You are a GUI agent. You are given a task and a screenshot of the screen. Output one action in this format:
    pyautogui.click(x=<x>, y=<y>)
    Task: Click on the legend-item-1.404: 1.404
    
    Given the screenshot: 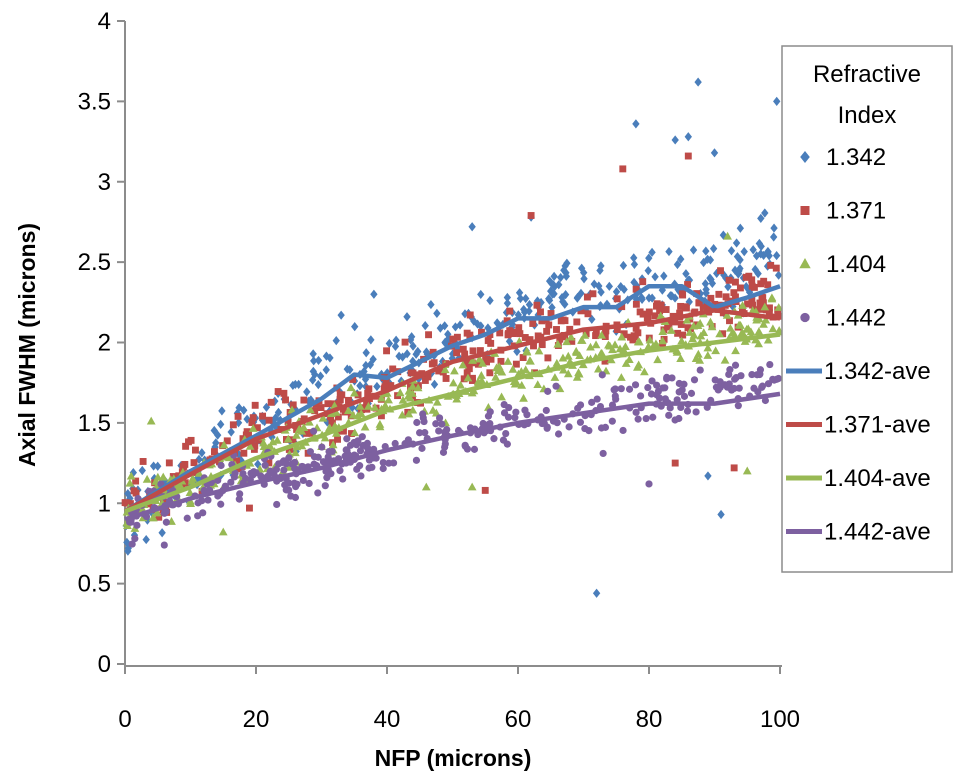 What is the action you would take?
    pyautogui.click(x=842, y=264)
    